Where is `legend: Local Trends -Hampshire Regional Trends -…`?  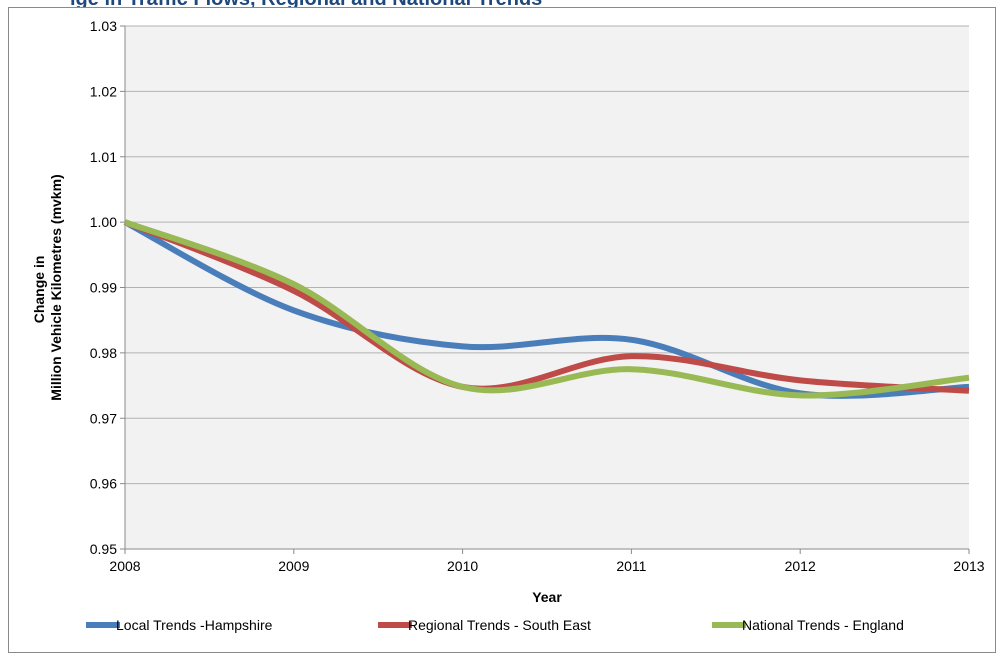
legend: Local Trends -Hampshire Regional Trends -… is located at coordinates (495, 625).